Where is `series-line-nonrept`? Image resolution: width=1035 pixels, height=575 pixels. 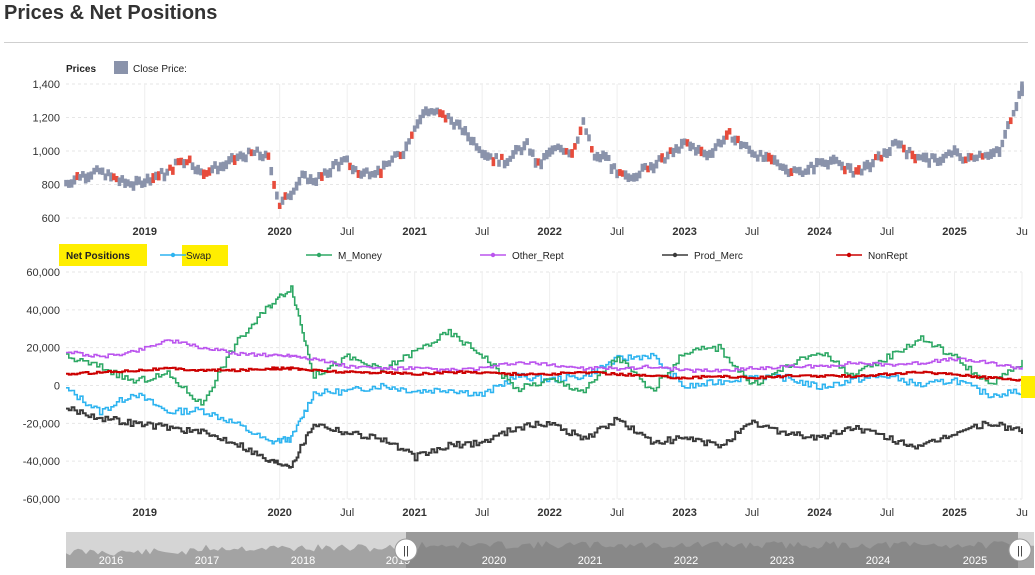 series-line-nonrept is located at coordinates (544, 374).